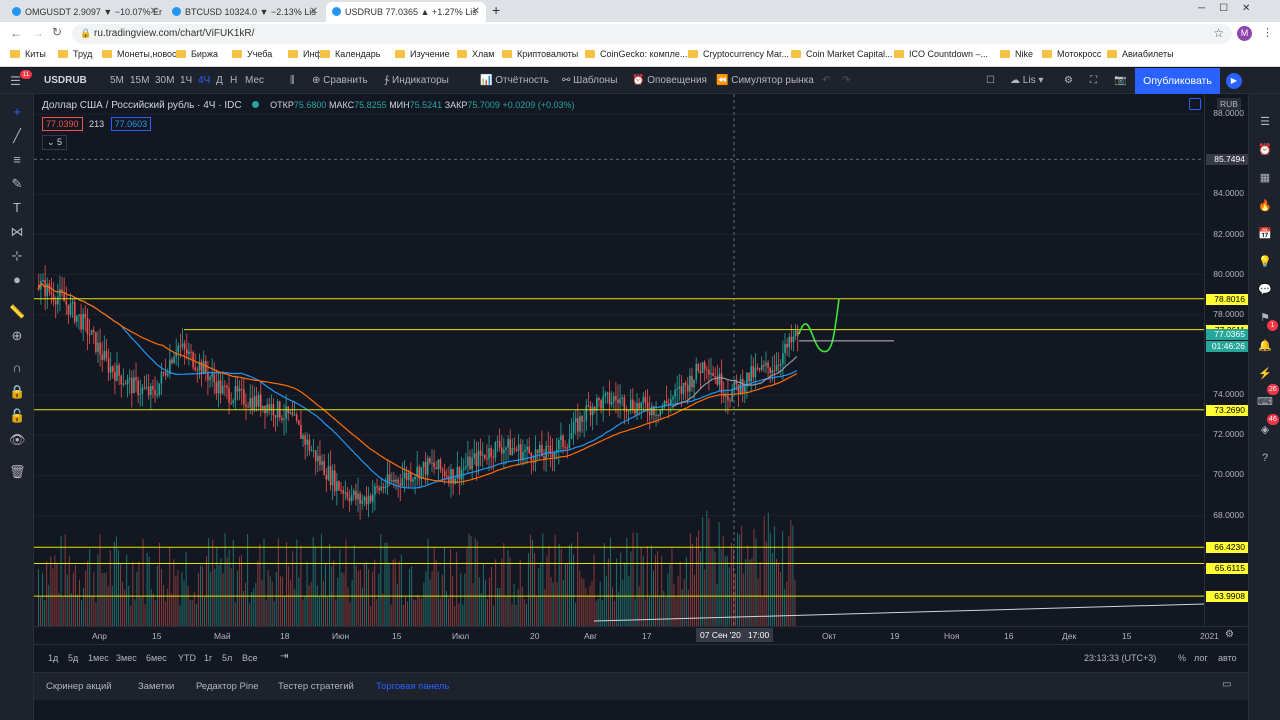 Image resolution: width=1280 pixels, height=720 pixels. What do you see at coordinates (126, 658) in the screenshot?
I see `range-3: 3мес` at bounding box center [126, 658].